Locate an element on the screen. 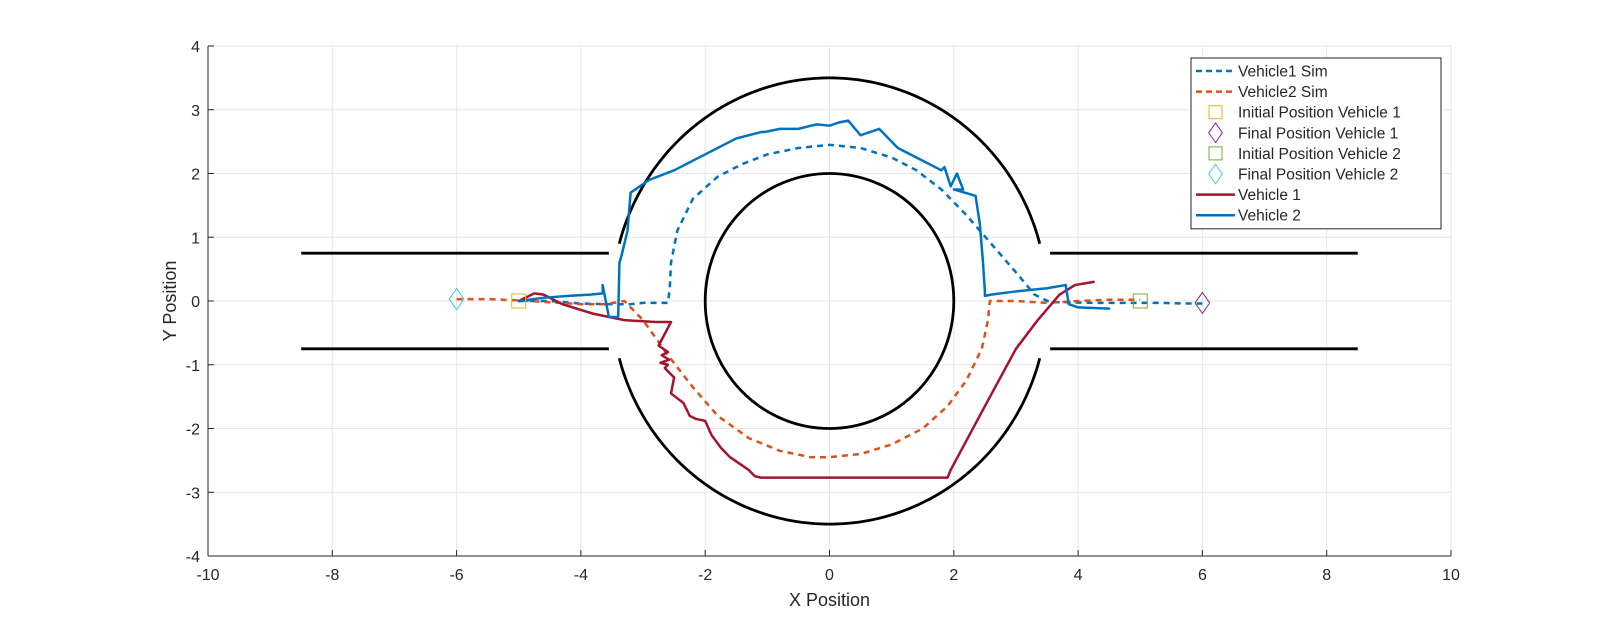 The width and height of the screenshot is (1597, 621). x-tick-label: -8 is located at coordinates (332, 575).